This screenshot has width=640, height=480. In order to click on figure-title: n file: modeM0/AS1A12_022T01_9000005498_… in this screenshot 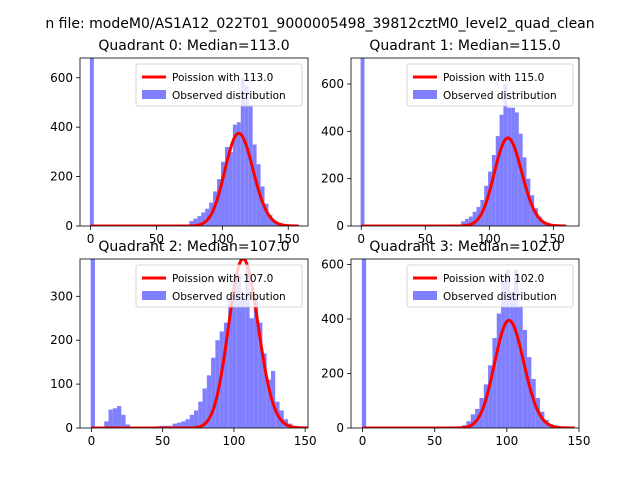, I will do `click(319, 24)`.